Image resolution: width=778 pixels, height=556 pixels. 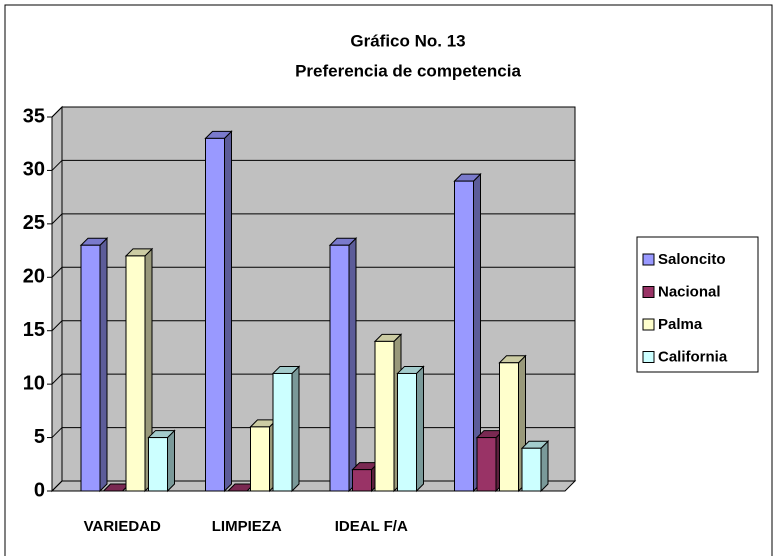 What do you see at coordinates (39, 490) in the screenshot?
I see `y-tick-label: 0` at bounding box center [39, 490].